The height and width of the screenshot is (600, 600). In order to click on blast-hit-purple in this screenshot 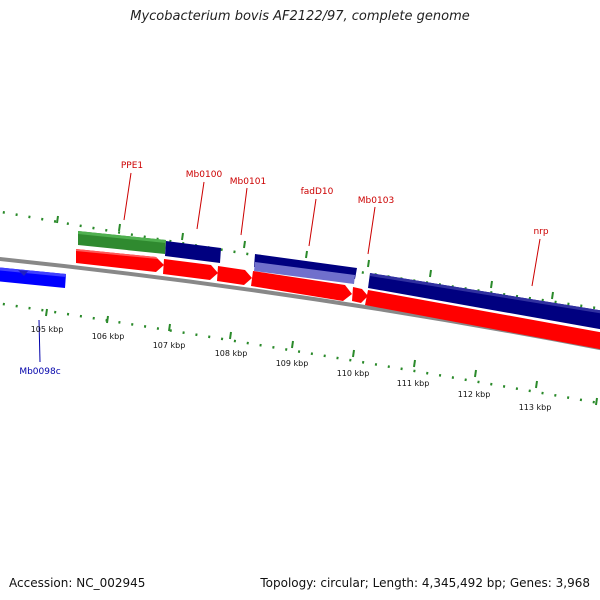, I will do `click(304, 273)`.